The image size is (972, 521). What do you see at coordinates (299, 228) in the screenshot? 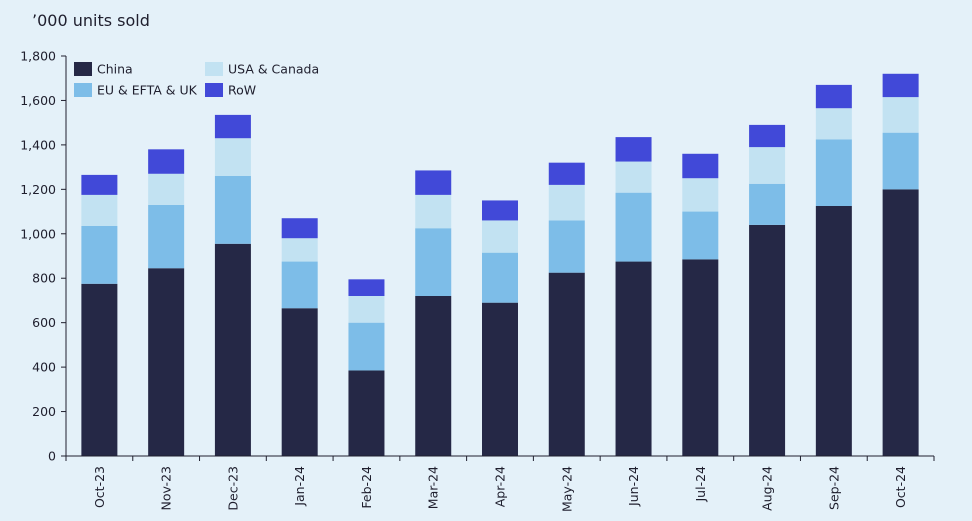
I see `bar-jan-24-row` at bounding box center [299, 228].